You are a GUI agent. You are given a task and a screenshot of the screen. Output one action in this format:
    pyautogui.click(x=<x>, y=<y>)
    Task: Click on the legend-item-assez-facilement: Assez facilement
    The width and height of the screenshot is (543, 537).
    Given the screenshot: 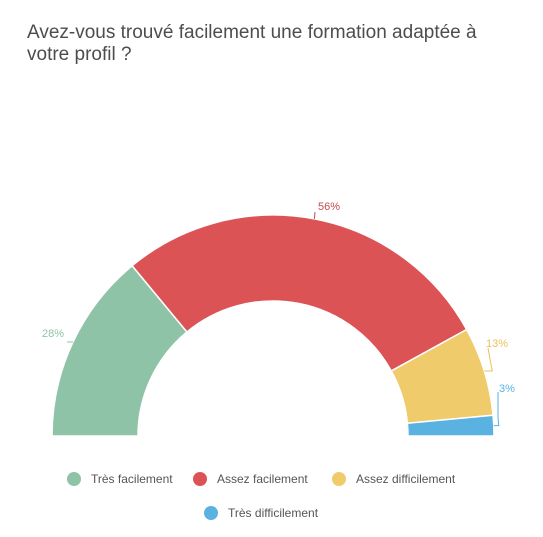 What is the action you would take?
    pyautogui.click(x=250, y=479)
    